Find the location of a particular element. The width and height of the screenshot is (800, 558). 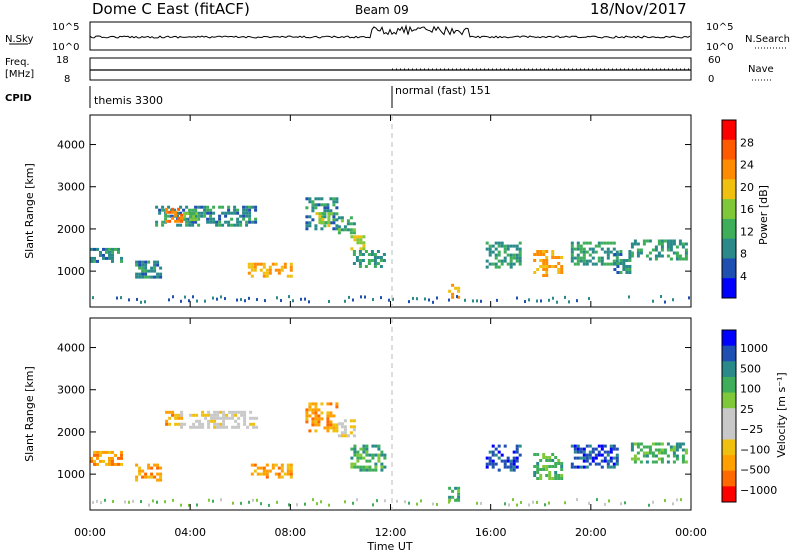

colorbar-swatch is located at coordinates (729, 338).